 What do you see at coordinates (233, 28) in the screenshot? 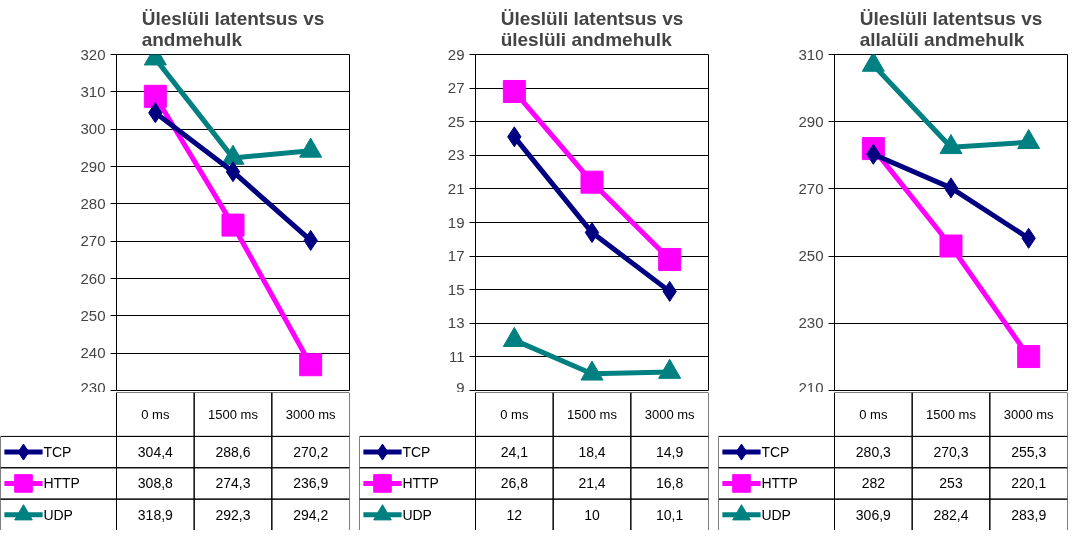
I see `chart-title: Üleslüli latentsus vs andmehulk` at bounding box center [233, 28].